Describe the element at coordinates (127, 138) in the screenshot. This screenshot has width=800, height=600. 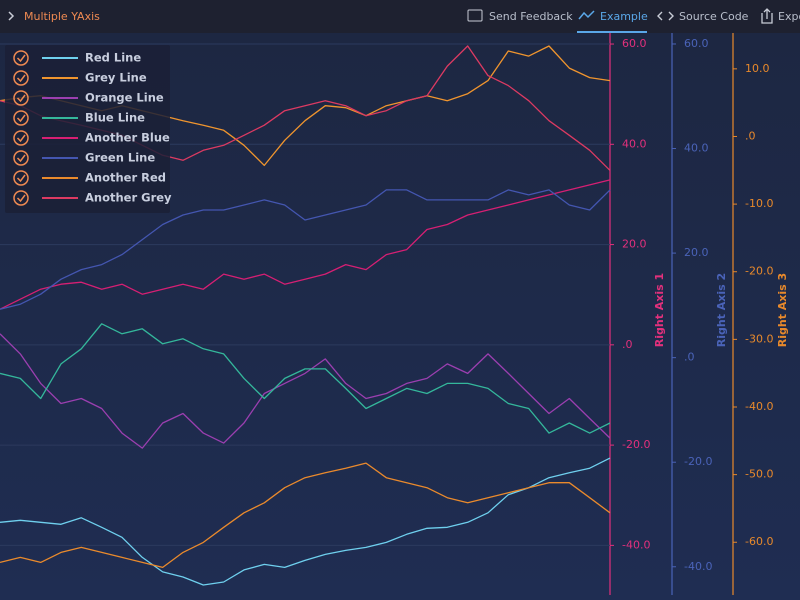
I see `legend-label: Another Blue` at that location.